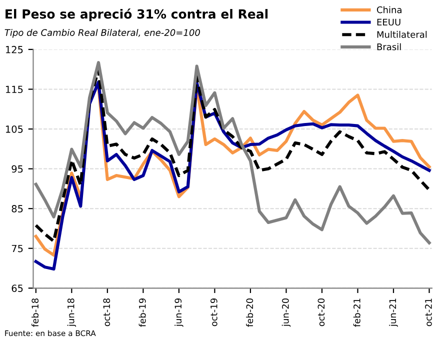  Describe the element at coordinates (35, 312) in the screenshot. I see `x-tick-label: feb-18` at that location.